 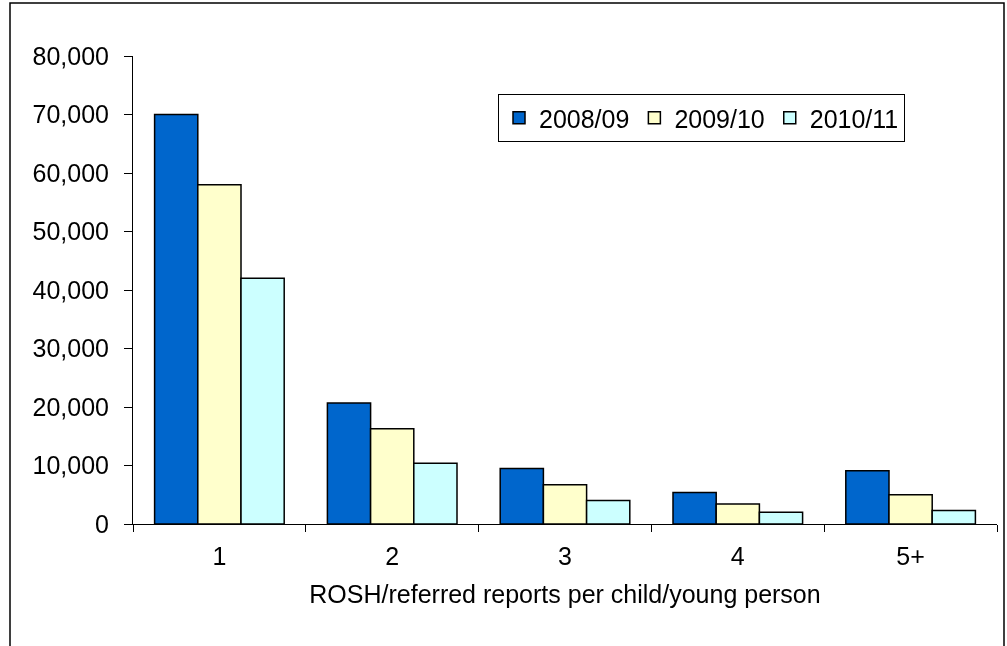 What do you see at coordinates (392, 556) in the screenshot?
I see `x-tick-label: 2` at bounding box center [392, 556].